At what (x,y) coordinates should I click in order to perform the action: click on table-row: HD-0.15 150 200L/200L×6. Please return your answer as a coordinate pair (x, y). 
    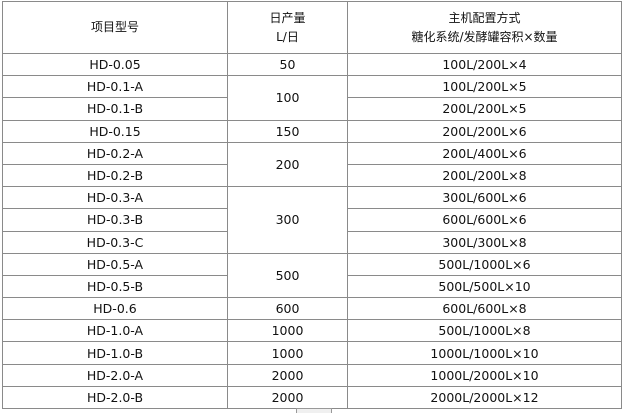
    Looking at the image, I should click on (312, 131).